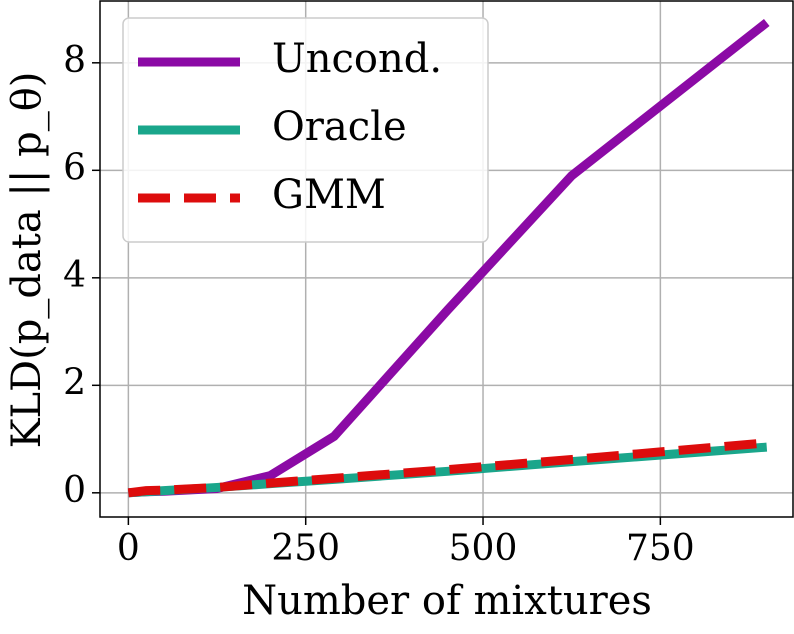 The height and width of the screenshot is (634, 794). What do you see at coordinates (305, 548) in the screenshot?
I see `x-tick-label: 250` at bounding box center [305, 548].